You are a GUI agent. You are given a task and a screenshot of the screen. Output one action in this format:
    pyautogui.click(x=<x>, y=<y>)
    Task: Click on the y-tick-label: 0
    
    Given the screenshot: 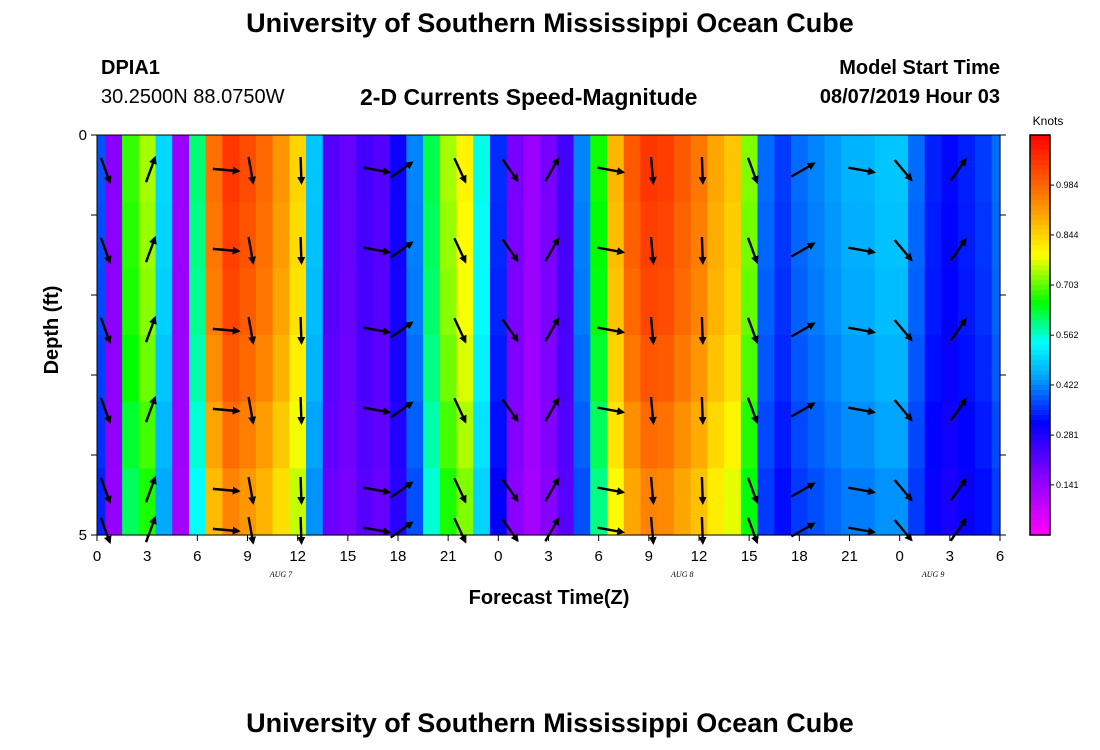 What is the action you would take?
    pyautogui.click(x=83, y=135)
    